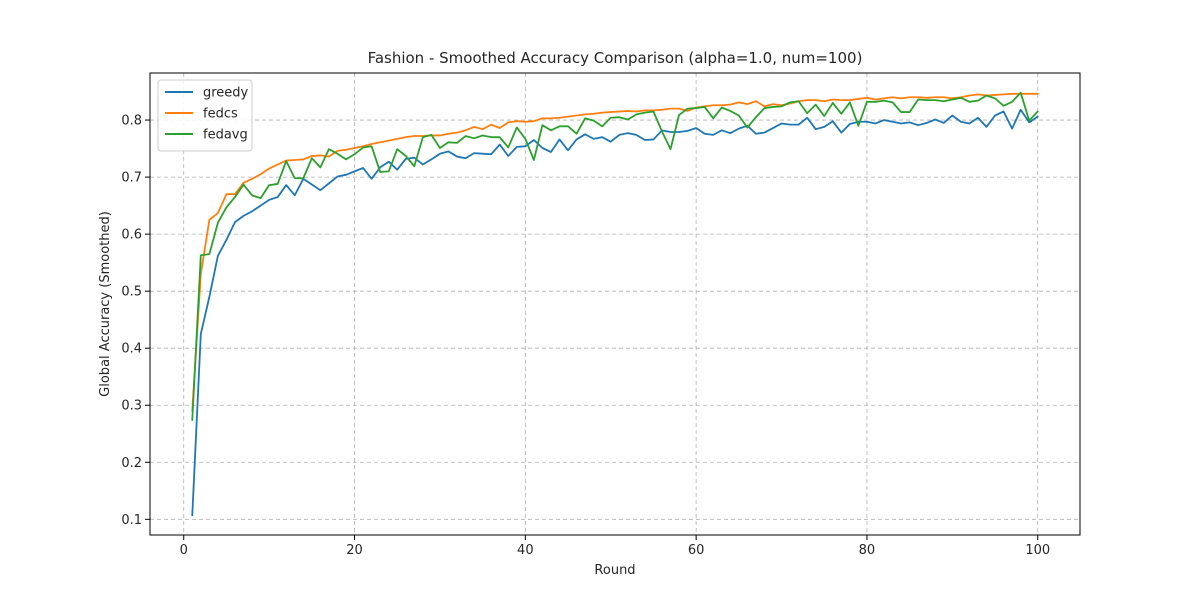 This screenshot has width=1200, height=600. What do you see at coordinates (131, 292) in the screenshot?
I see `y-tick-label: 0.5` at bounding box center [131, 292].